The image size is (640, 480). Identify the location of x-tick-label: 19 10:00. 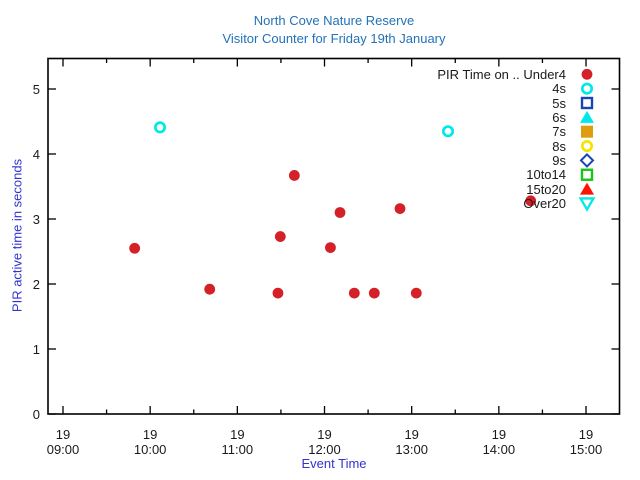
(150, 442).